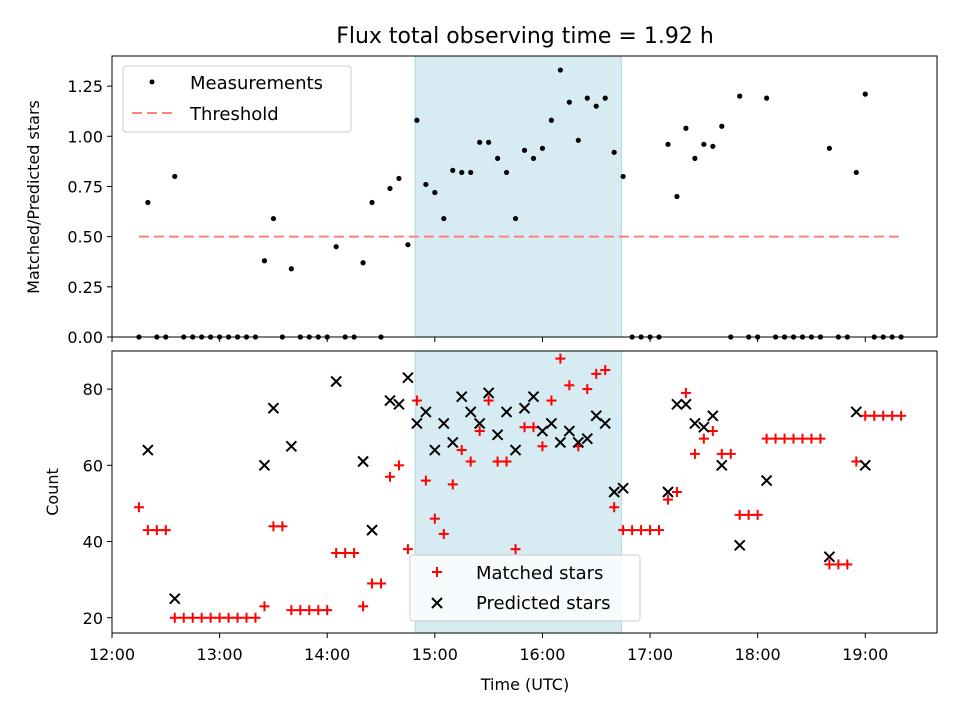  What do you see at coordinates (488, 339) in the screenshot?
I see `top-x-axis` at bounding box center [488, 339].